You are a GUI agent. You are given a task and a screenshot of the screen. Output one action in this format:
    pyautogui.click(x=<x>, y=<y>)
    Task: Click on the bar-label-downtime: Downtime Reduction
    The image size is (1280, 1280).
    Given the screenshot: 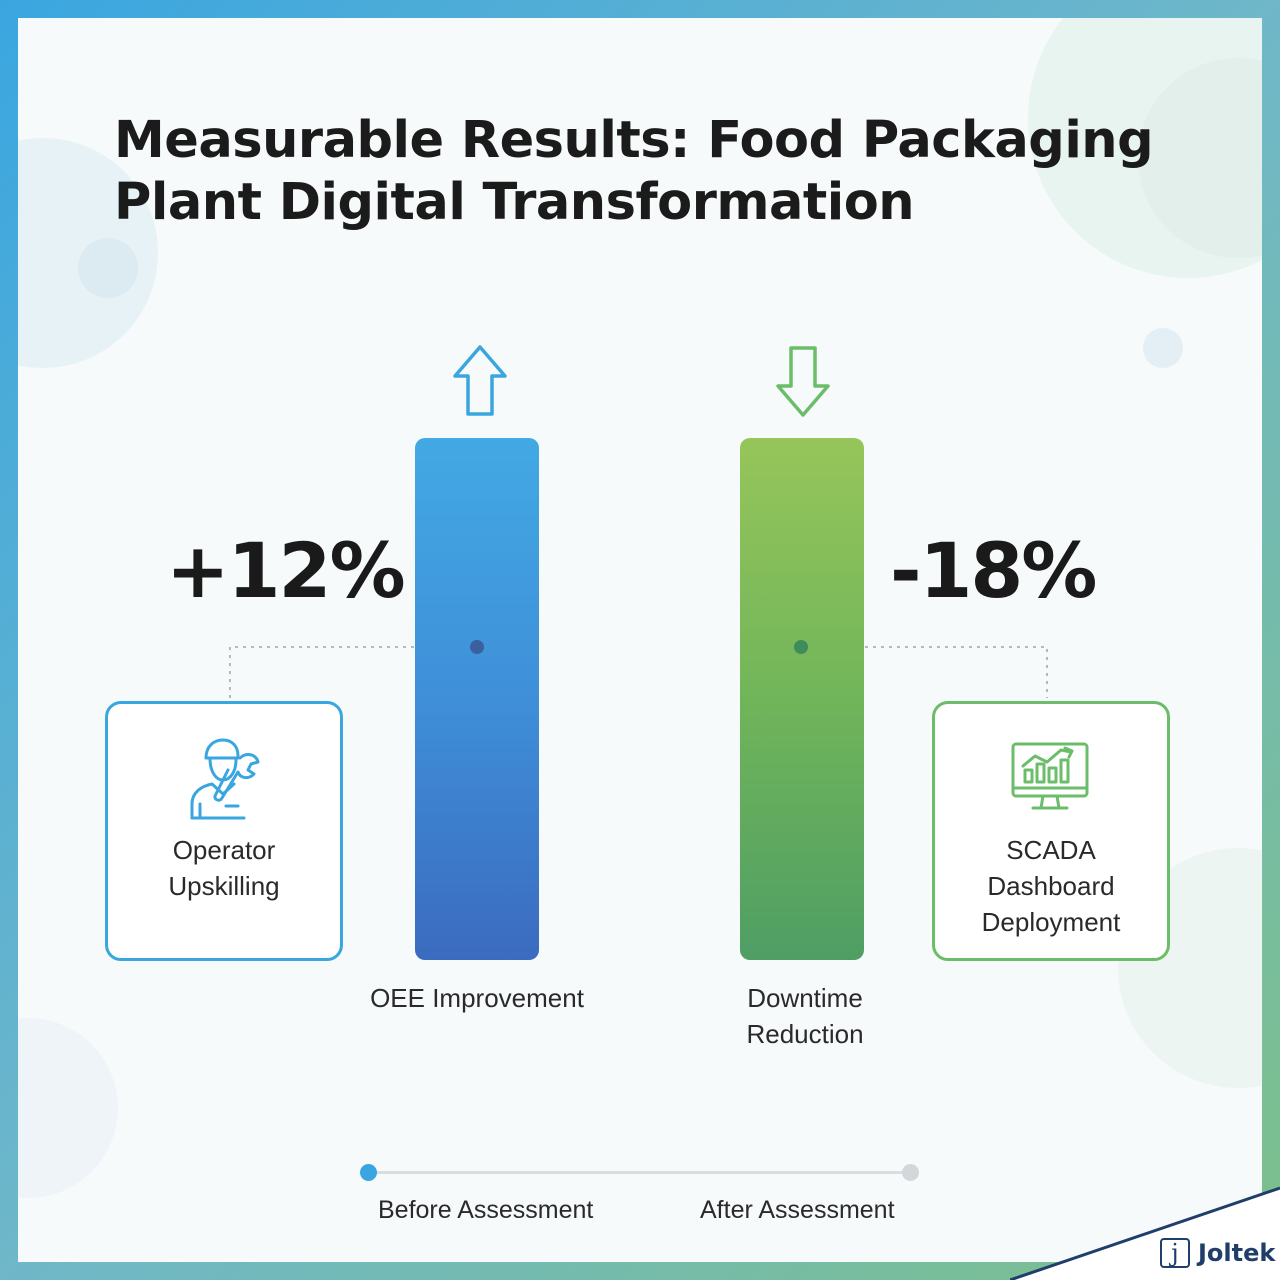 What is the action you would take?
    pyautogui.click(x=805, y=1016)
    